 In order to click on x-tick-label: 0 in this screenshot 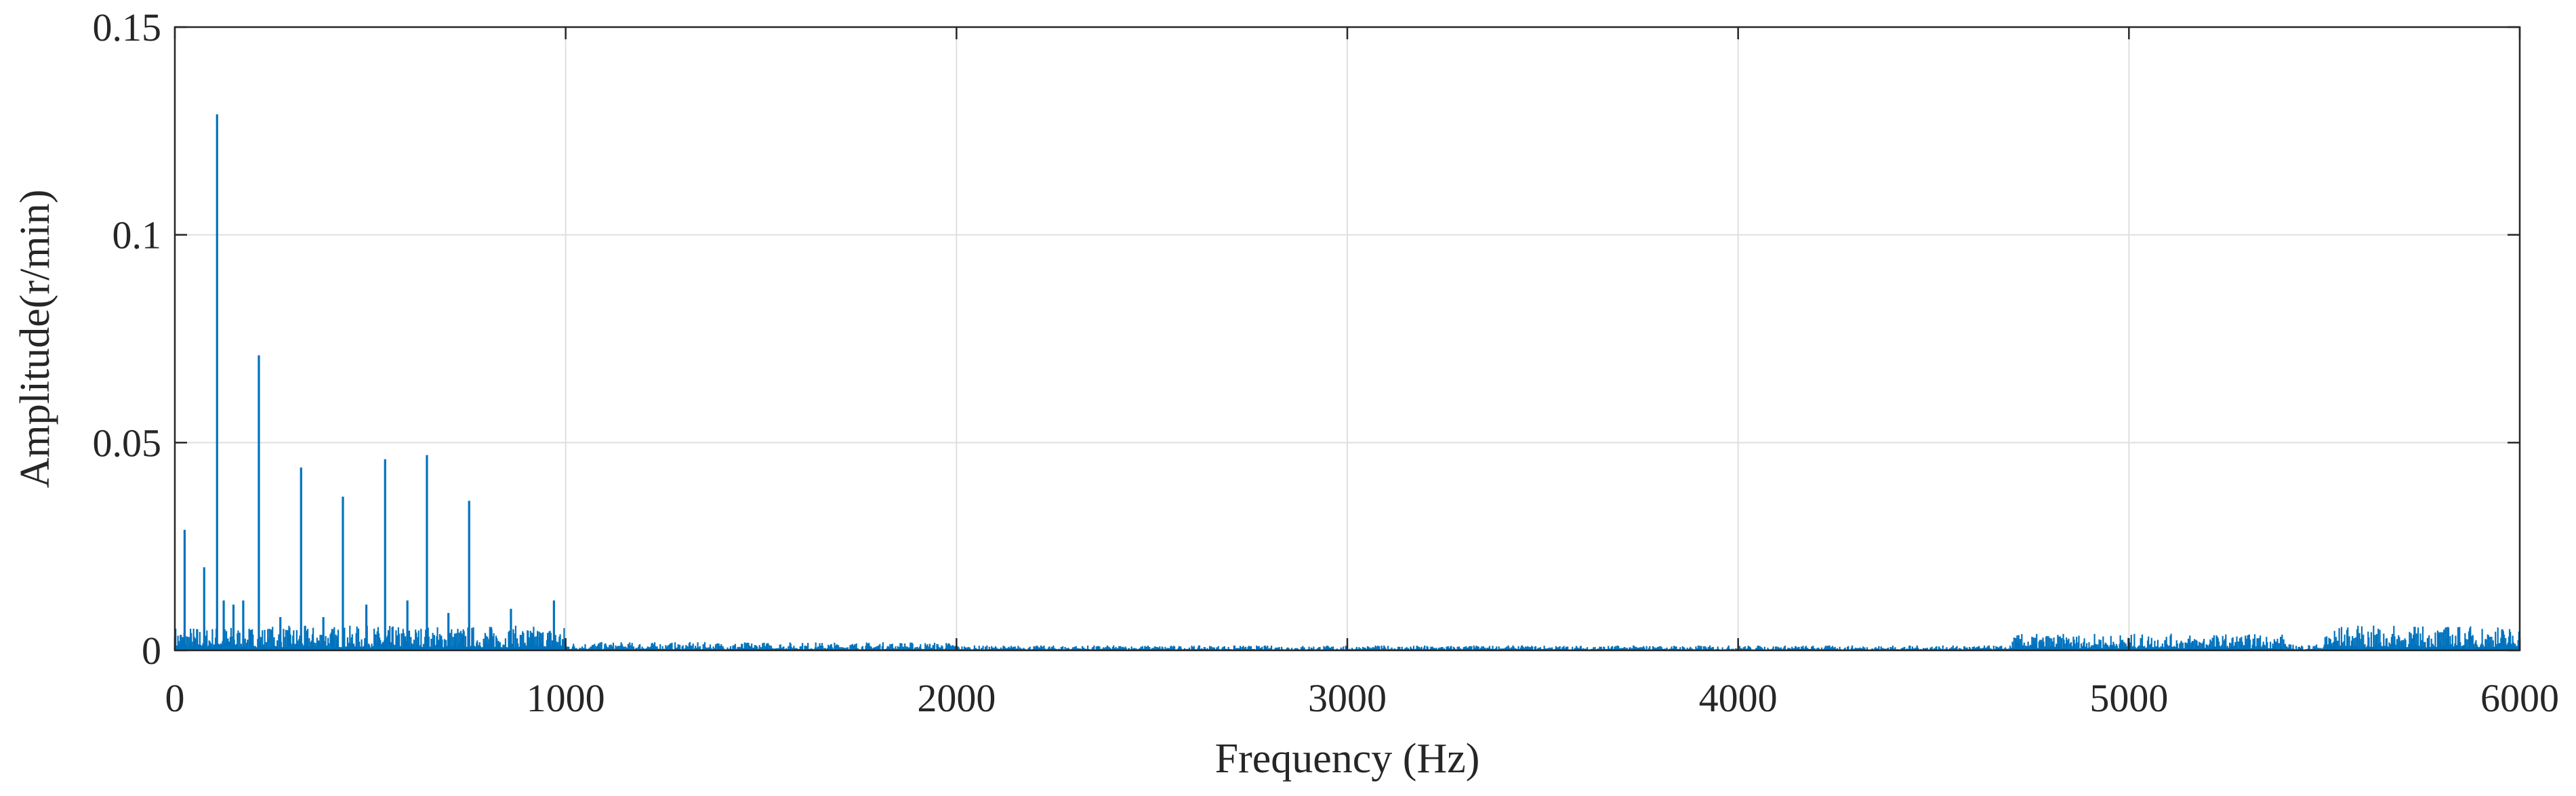, I will do `click(175, 698)`.